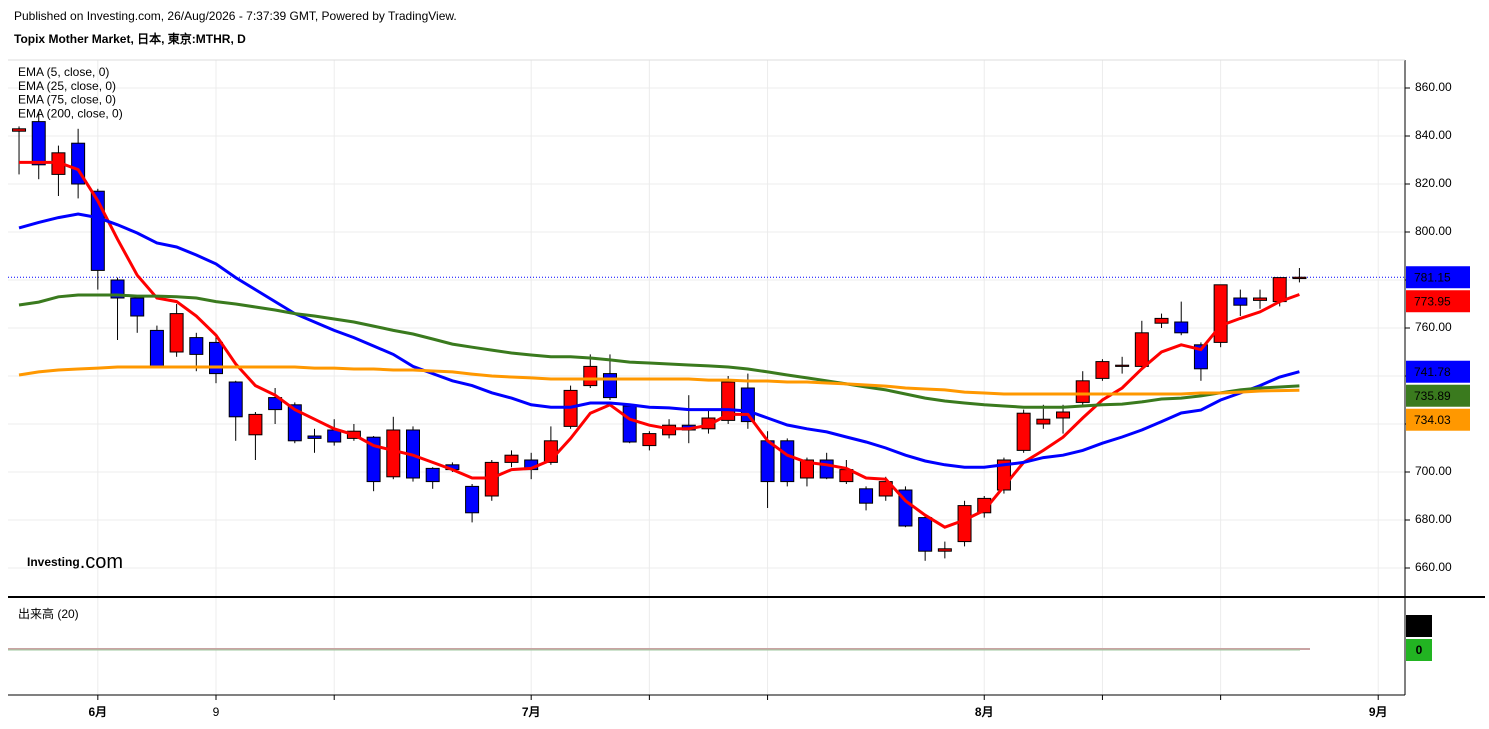 The image size is (1489, 729). I want to click on y-tick-label: 660.00, so click(1433, 567).